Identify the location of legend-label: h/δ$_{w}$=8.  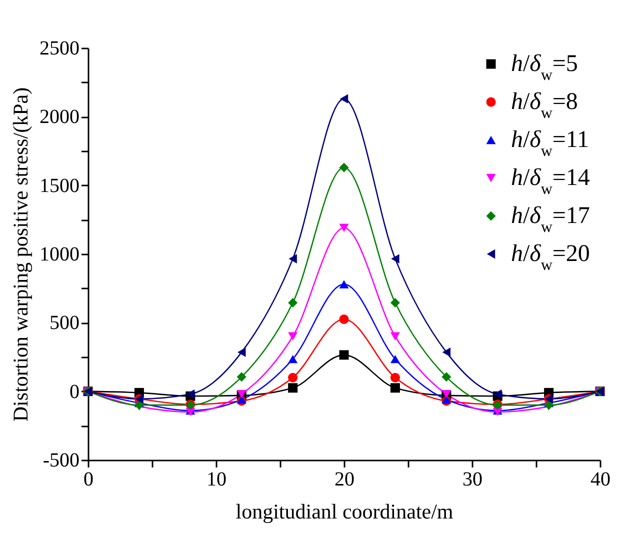
(544, 105).